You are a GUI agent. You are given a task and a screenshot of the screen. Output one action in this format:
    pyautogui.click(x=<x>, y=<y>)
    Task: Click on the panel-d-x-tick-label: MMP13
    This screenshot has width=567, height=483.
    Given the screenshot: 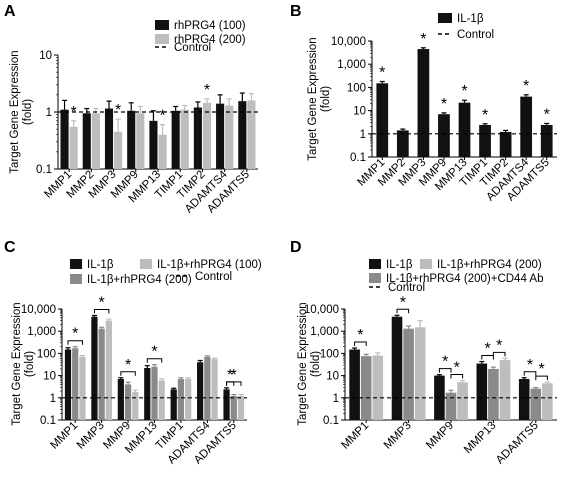 What is the action you would take?
    pyautogui.click(x=480, y=438)
    